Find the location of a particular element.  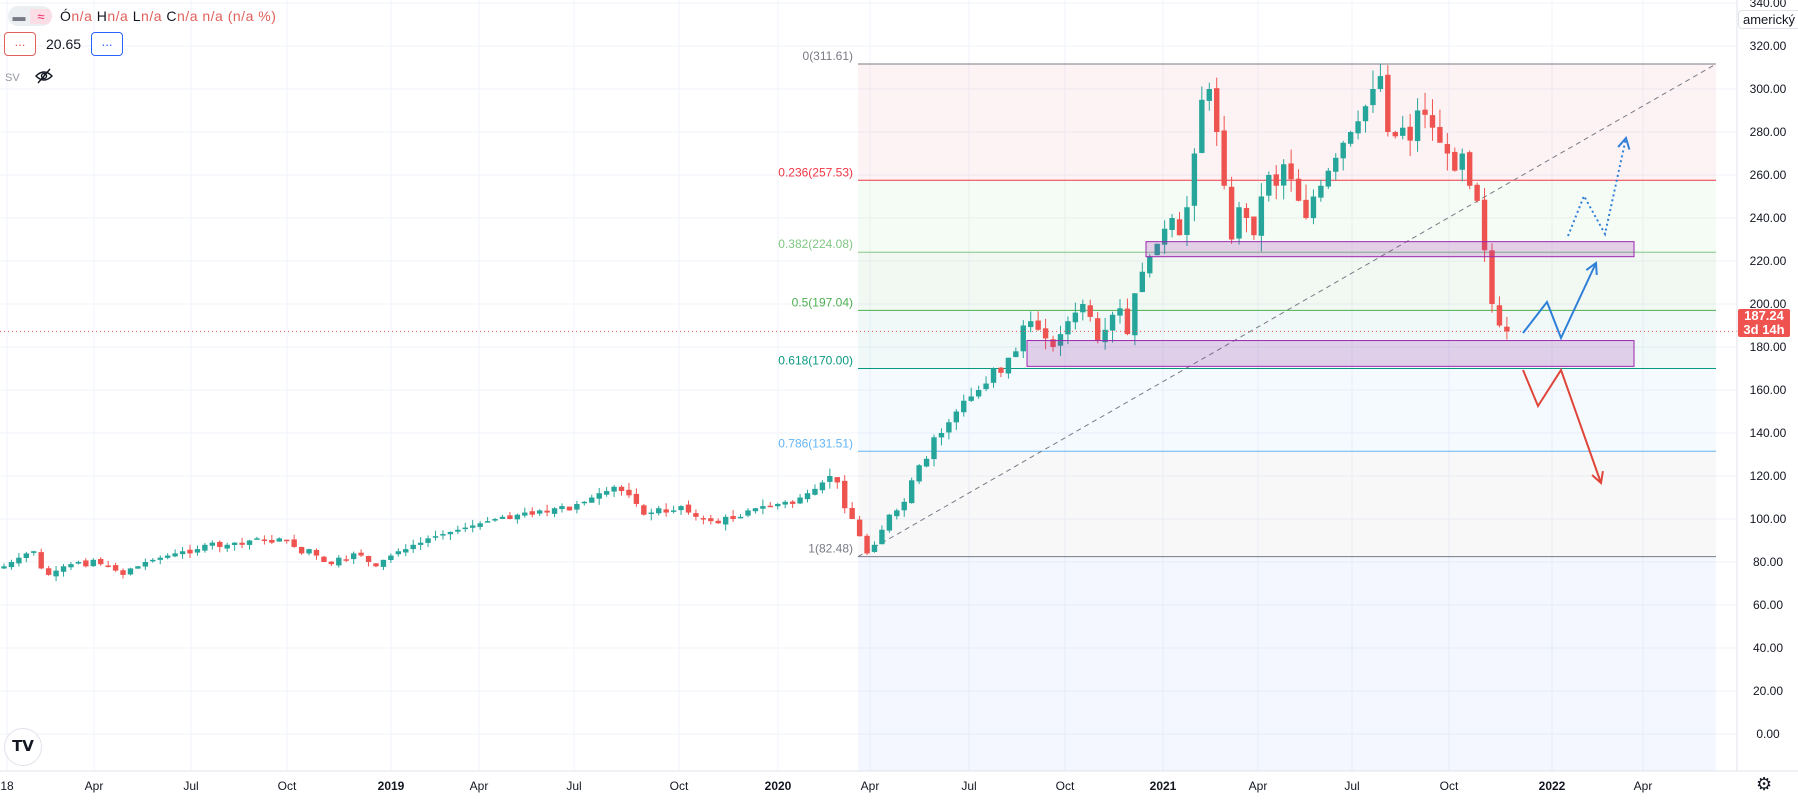

minus-icon: ▬ is located at coordinates (19, 16).